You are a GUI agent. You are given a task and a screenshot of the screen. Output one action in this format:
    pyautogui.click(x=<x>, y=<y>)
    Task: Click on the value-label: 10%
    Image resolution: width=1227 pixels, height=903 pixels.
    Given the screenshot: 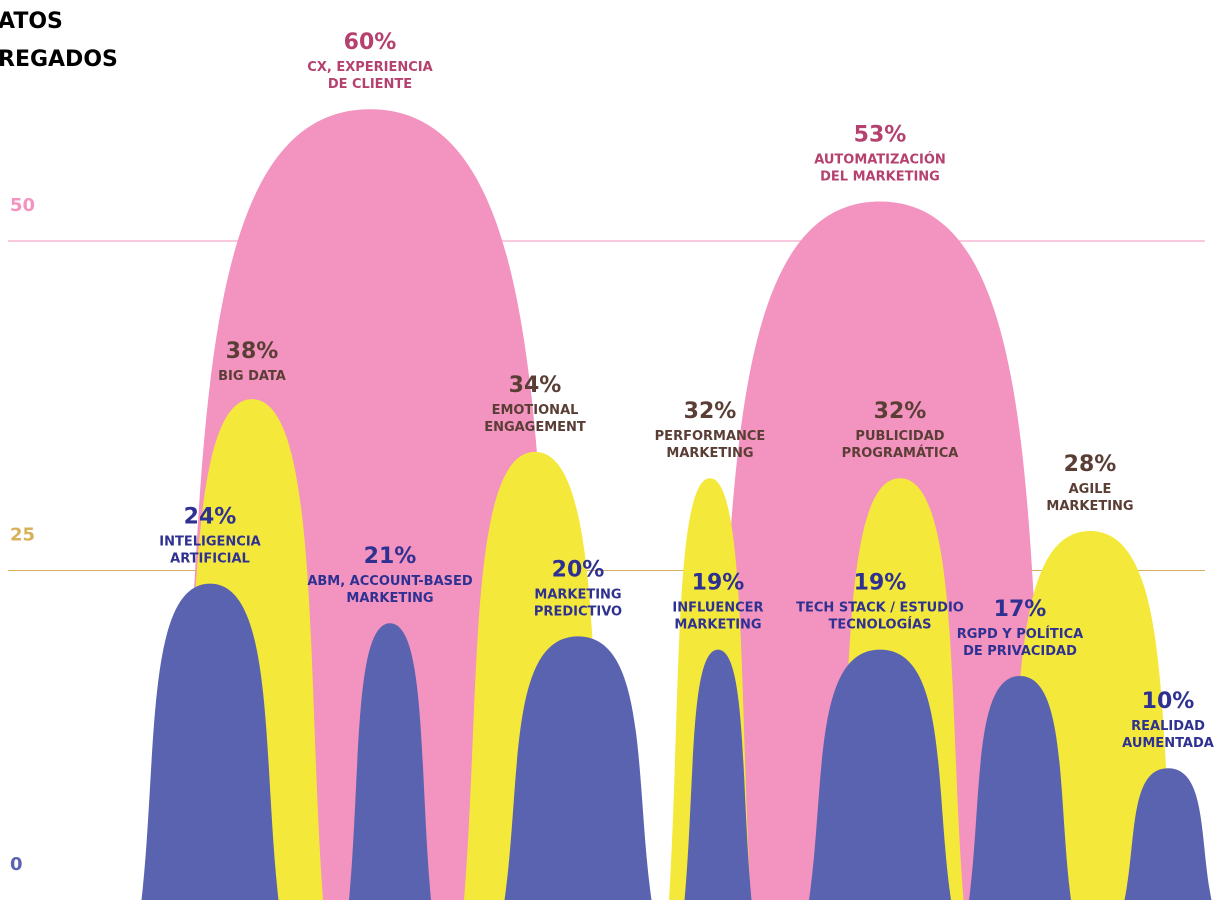 What is the action you would take?
    pyautogui.click(x=1168, y=701)
    